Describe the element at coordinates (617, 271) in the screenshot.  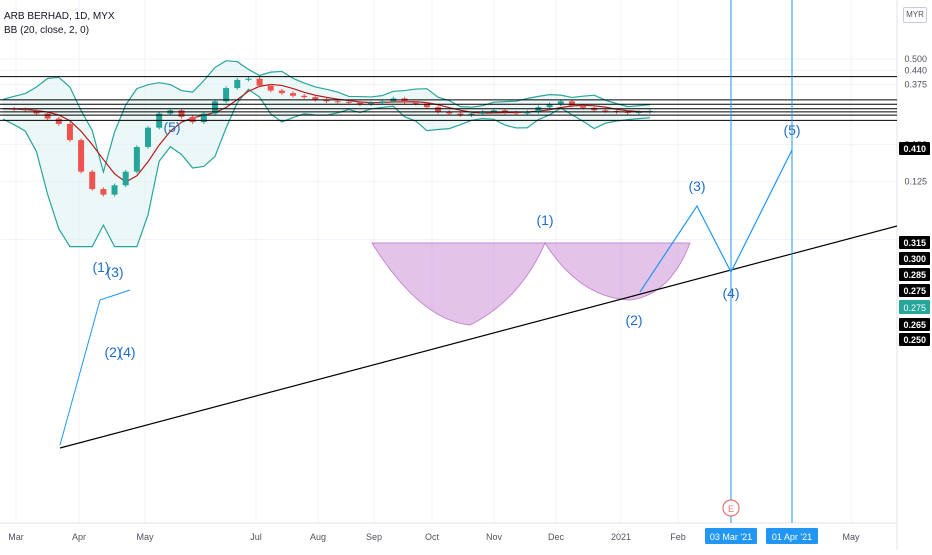
I see `handle-pattern` at that location.